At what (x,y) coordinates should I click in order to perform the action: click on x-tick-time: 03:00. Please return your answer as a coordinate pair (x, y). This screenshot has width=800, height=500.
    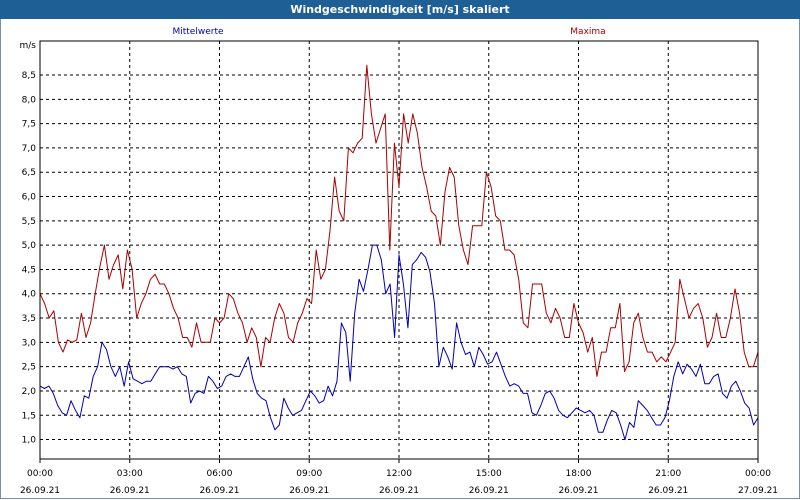
    Looking at the image, I should click on (130, 474).